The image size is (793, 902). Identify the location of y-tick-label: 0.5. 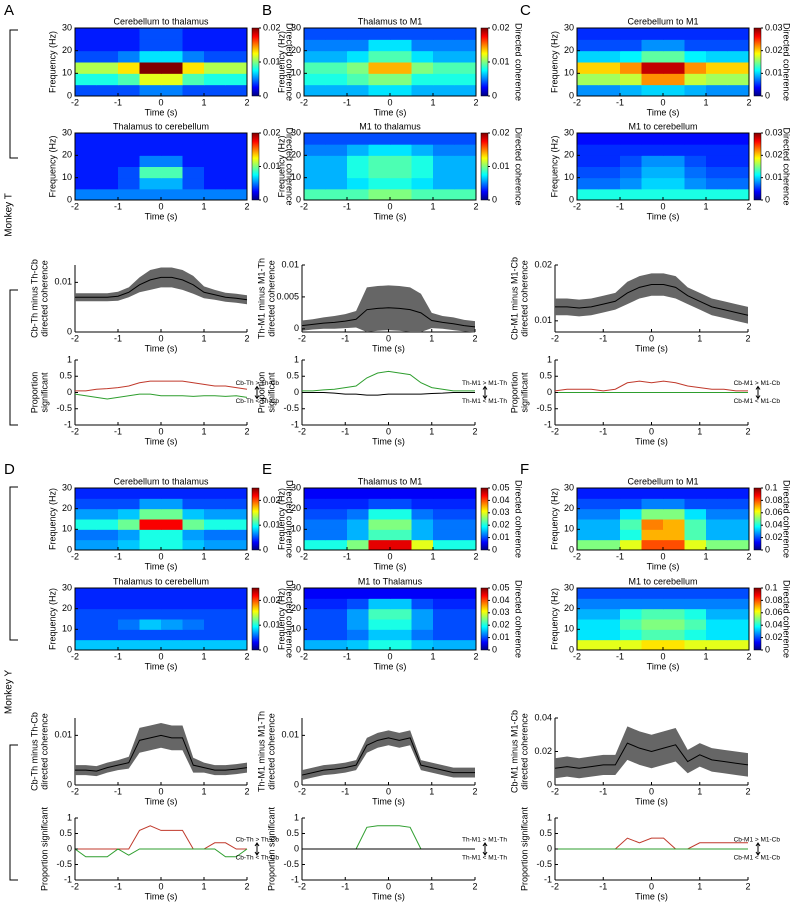
(292, 833).